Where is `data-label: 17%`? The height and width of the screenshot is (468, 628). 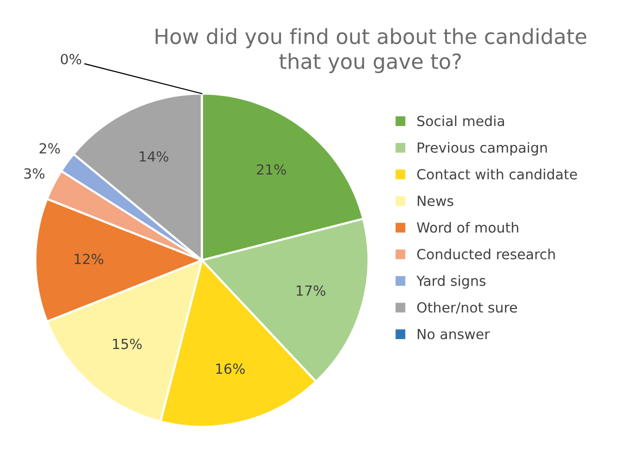 data-label: 17% is located at coordinates (311, 290).